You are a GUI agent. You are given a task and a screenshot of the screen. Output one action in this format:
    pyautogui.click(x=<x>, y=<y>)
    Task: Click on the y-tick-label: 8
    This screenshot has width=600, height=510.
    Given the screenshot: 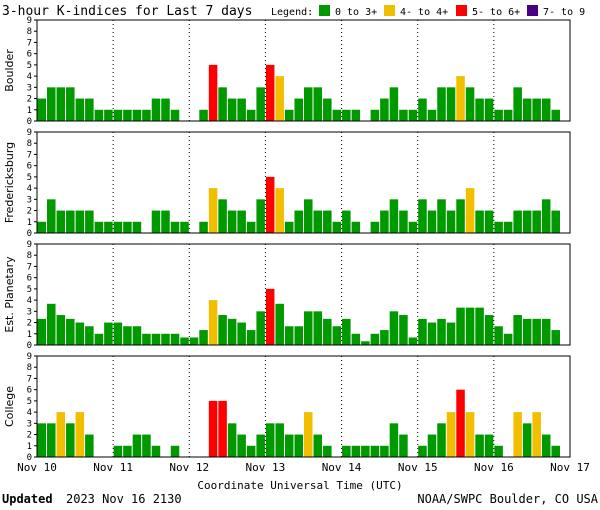 What is the action you would take?
    pyautogui.click(x=29, y=32)
    